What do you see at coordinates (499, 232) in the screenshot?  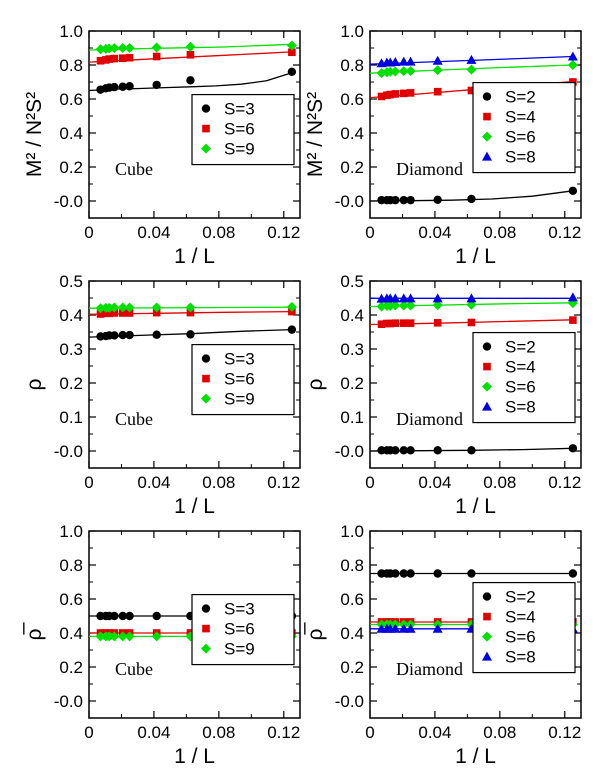 I see `x-tick-label: 0.08` at bounding box center [499, 232].